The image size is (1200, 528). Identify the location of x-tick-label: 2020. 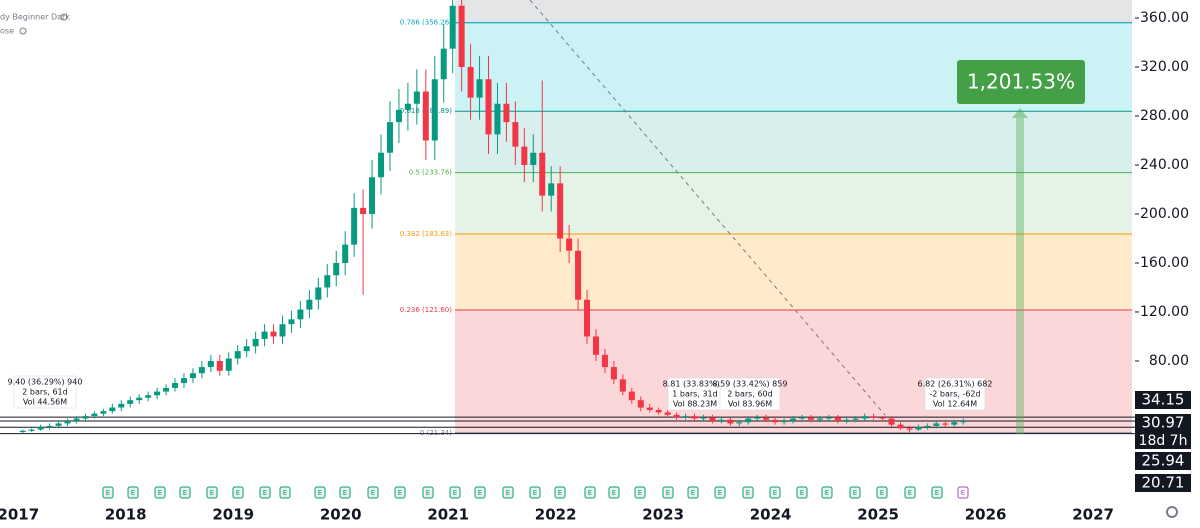
(341, 515).